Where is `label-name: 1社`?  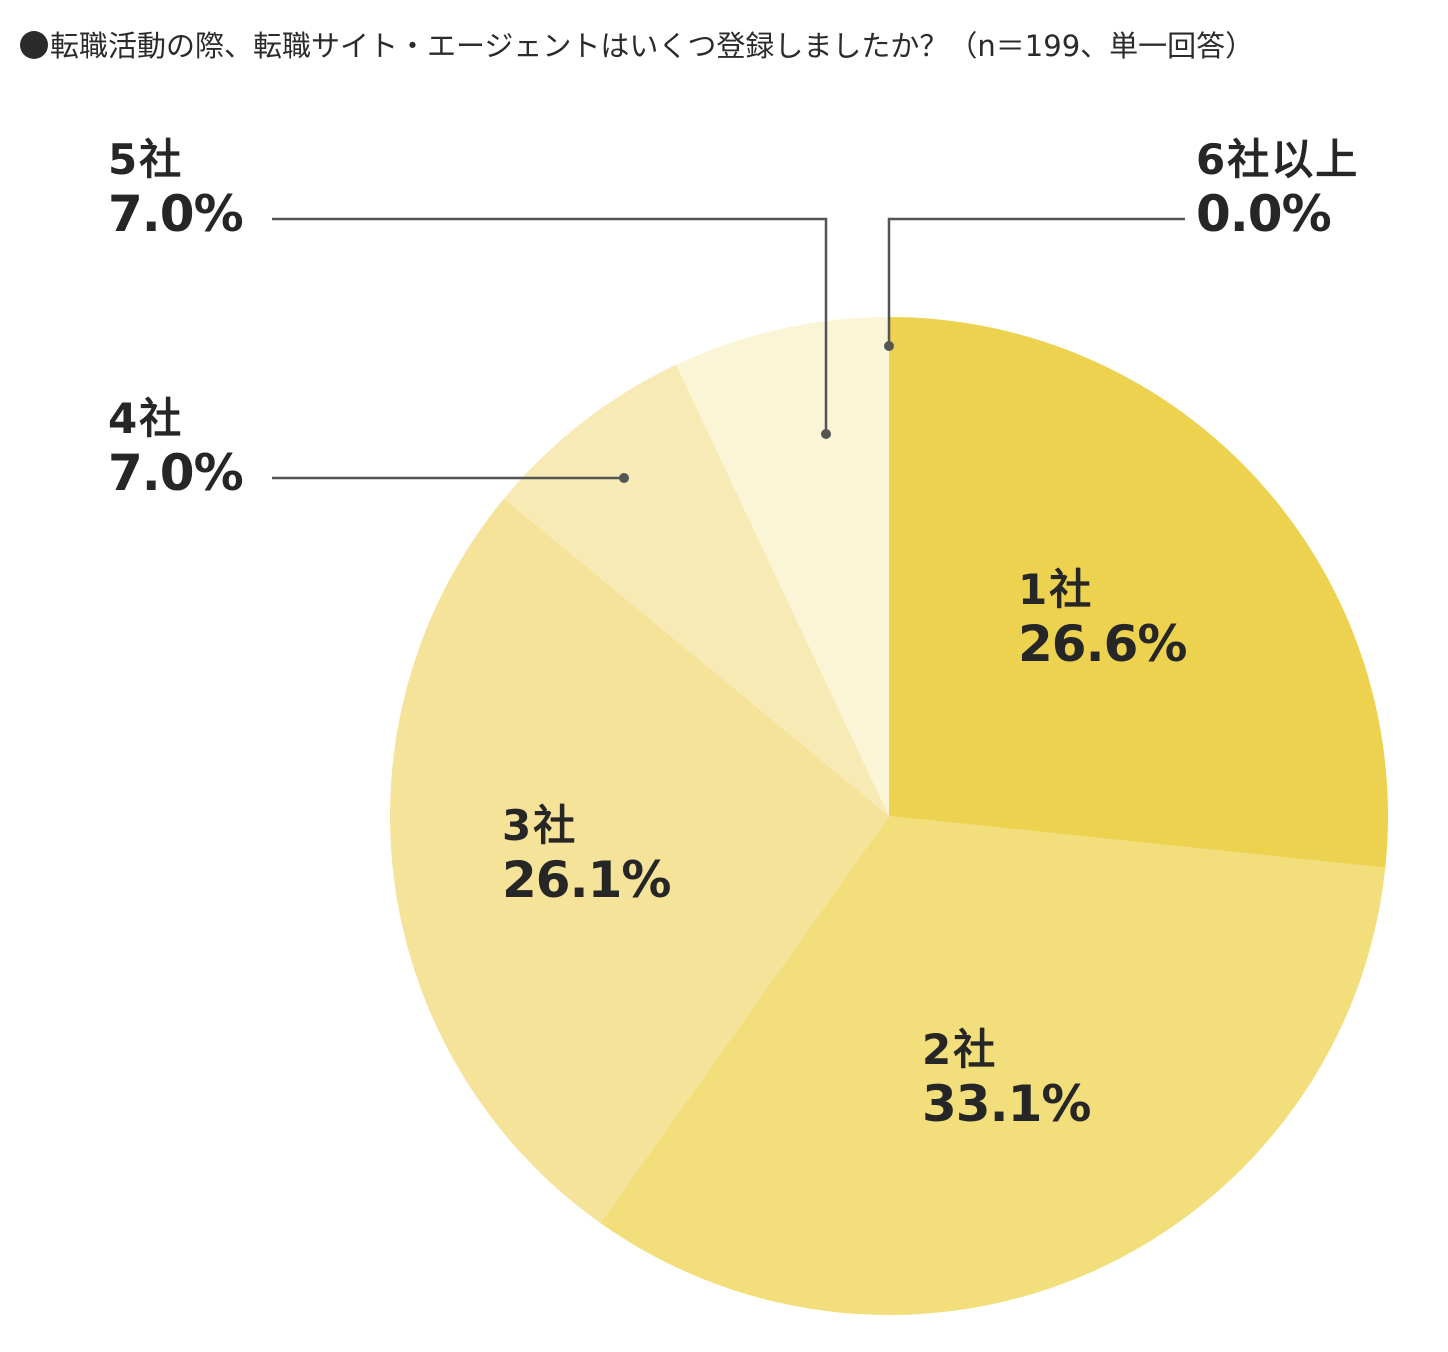 label-name: 1社 is located at coordinates (1056, 589).